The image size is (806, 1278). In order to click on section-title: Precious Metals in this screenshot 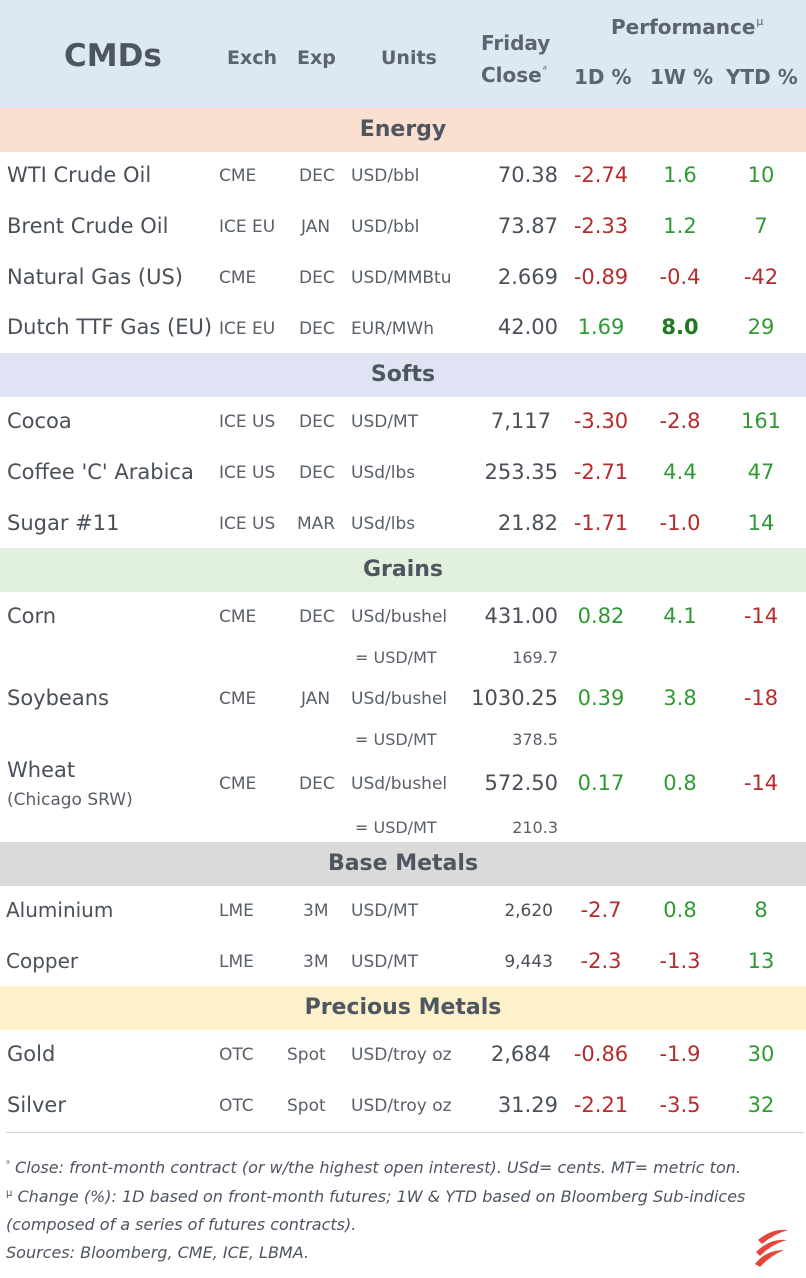, I will do `click(403, 1007)`.